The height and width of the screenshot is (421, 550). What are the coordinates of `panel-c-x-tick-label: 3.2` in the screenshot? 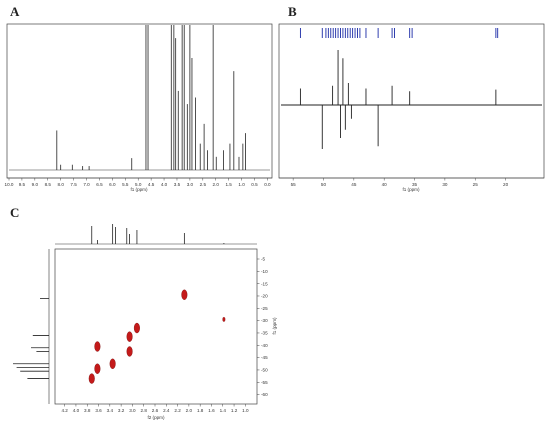 It's located at (121, 410).